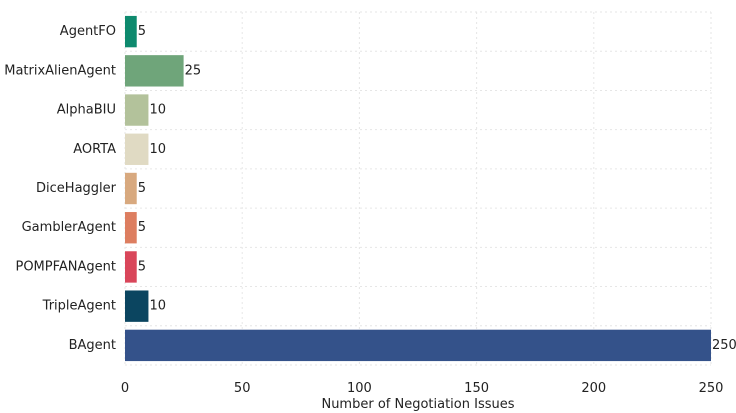  I want to click on category-label: GamblerAgent, so click(69, 227).